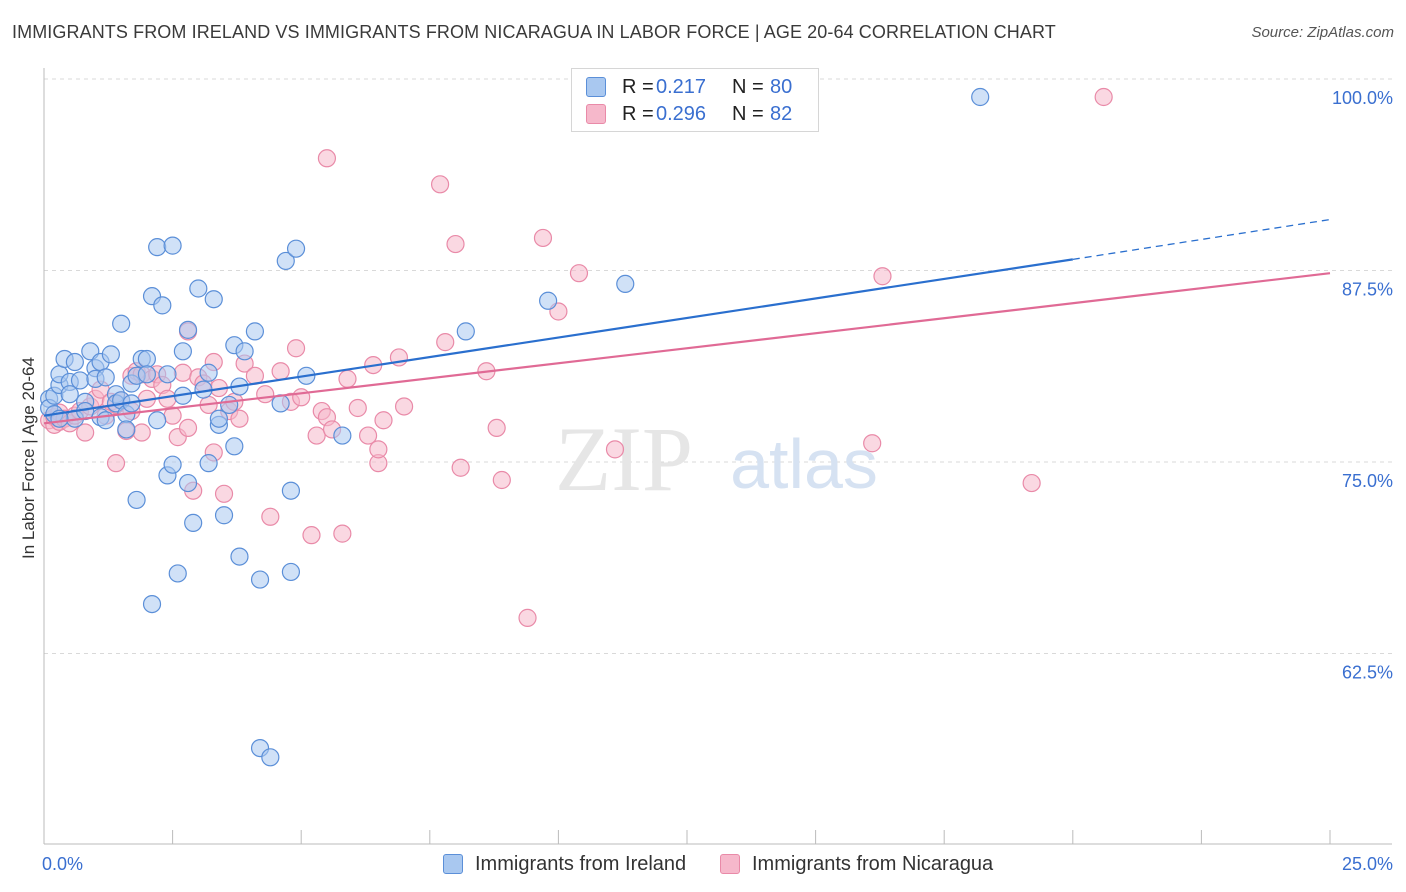 This screenshot has width=1406, height=892. Describe the element at coordinates (1367, 290) in the screenshot. I see `y-tick-label: 87.5%` at that location.